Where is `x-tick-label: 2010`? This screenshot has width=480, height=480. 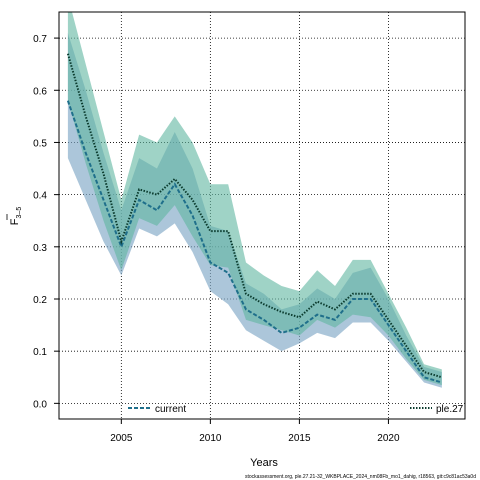
x-tick-label: 2010 is located at coordinates (210, 438).